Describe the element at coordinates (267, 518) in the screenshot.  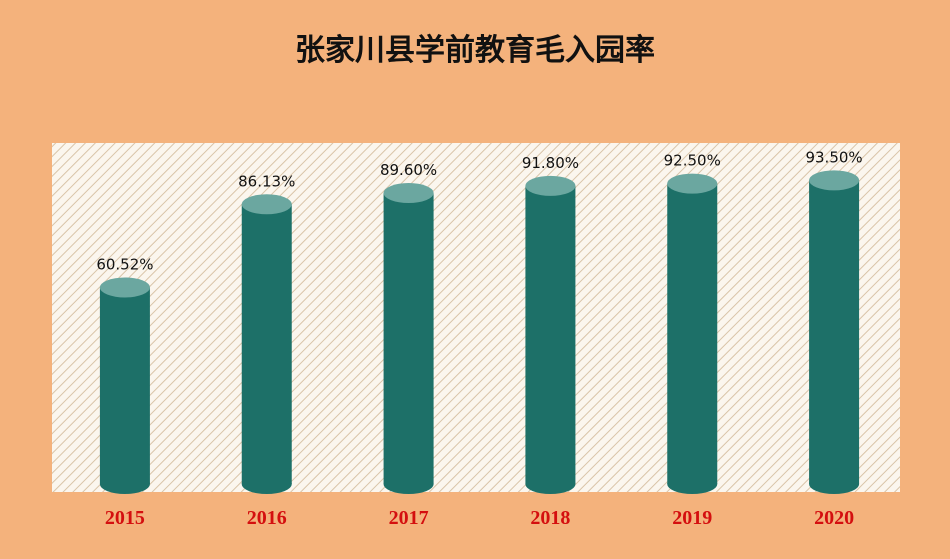
I see `x-tick-label: 2016` at that location.